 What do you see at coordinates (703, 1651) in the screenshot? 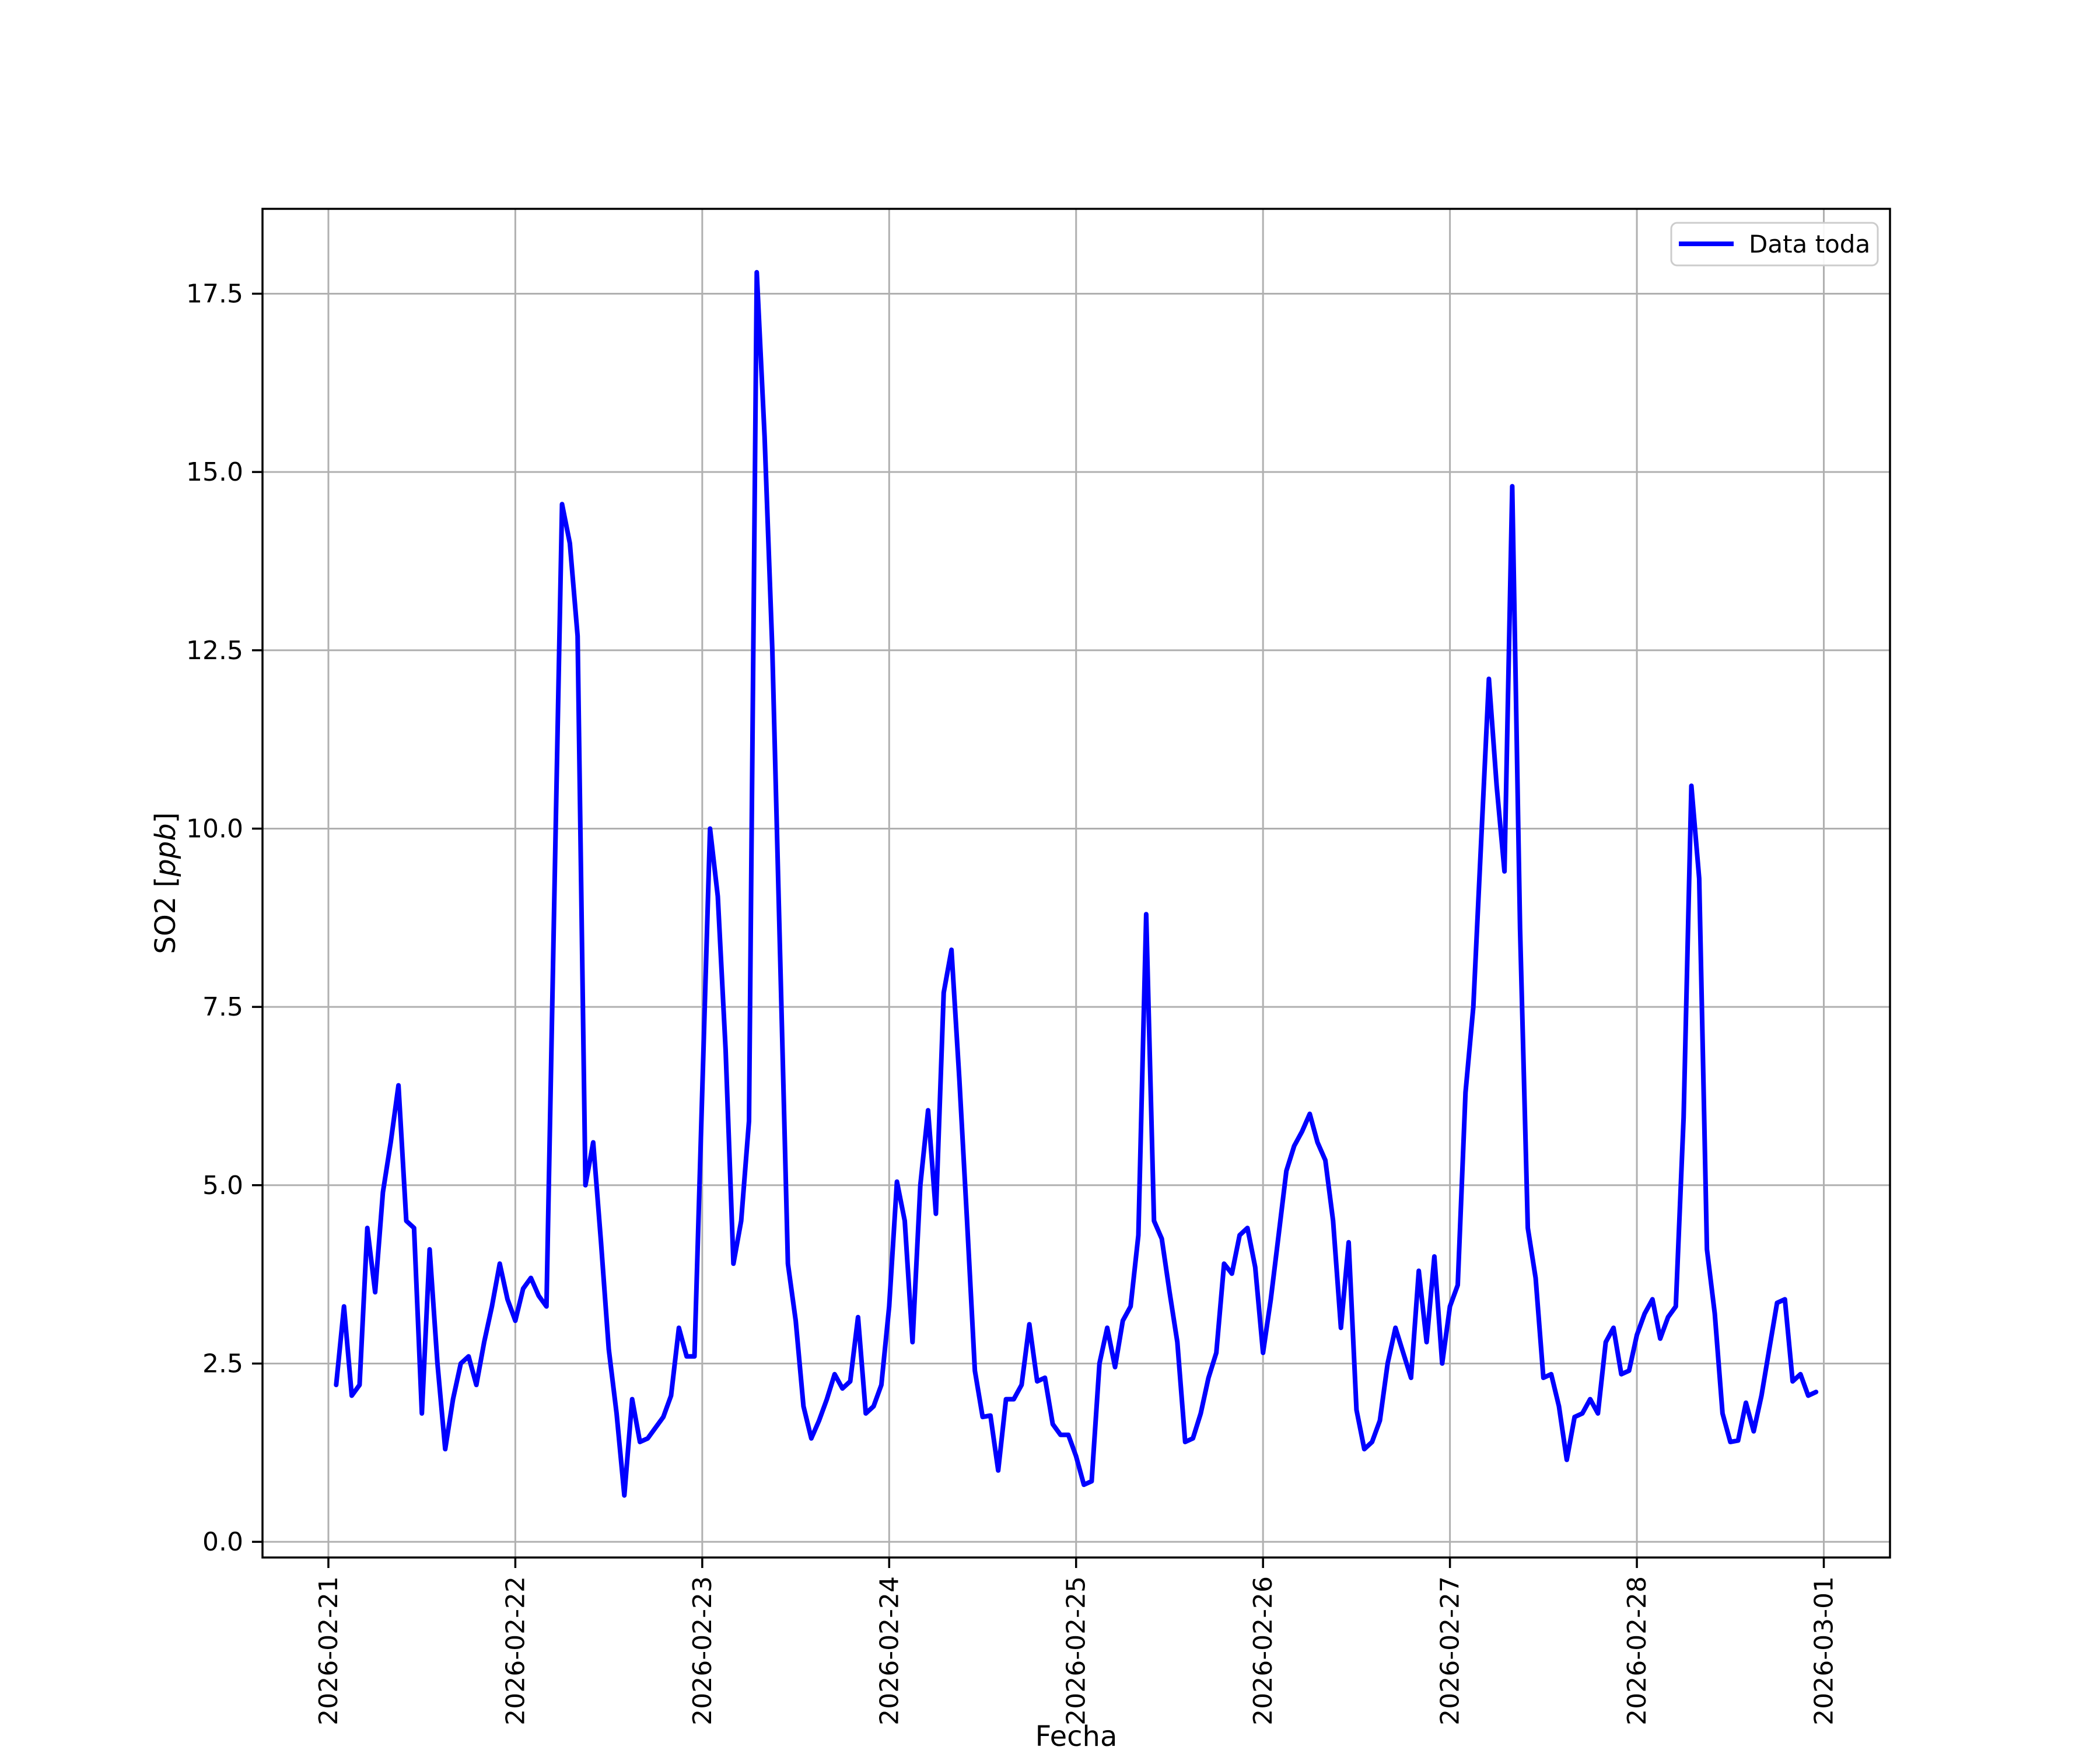
I see `x-tick-label: 2026-02-23` at bounding box center [703, 1651].